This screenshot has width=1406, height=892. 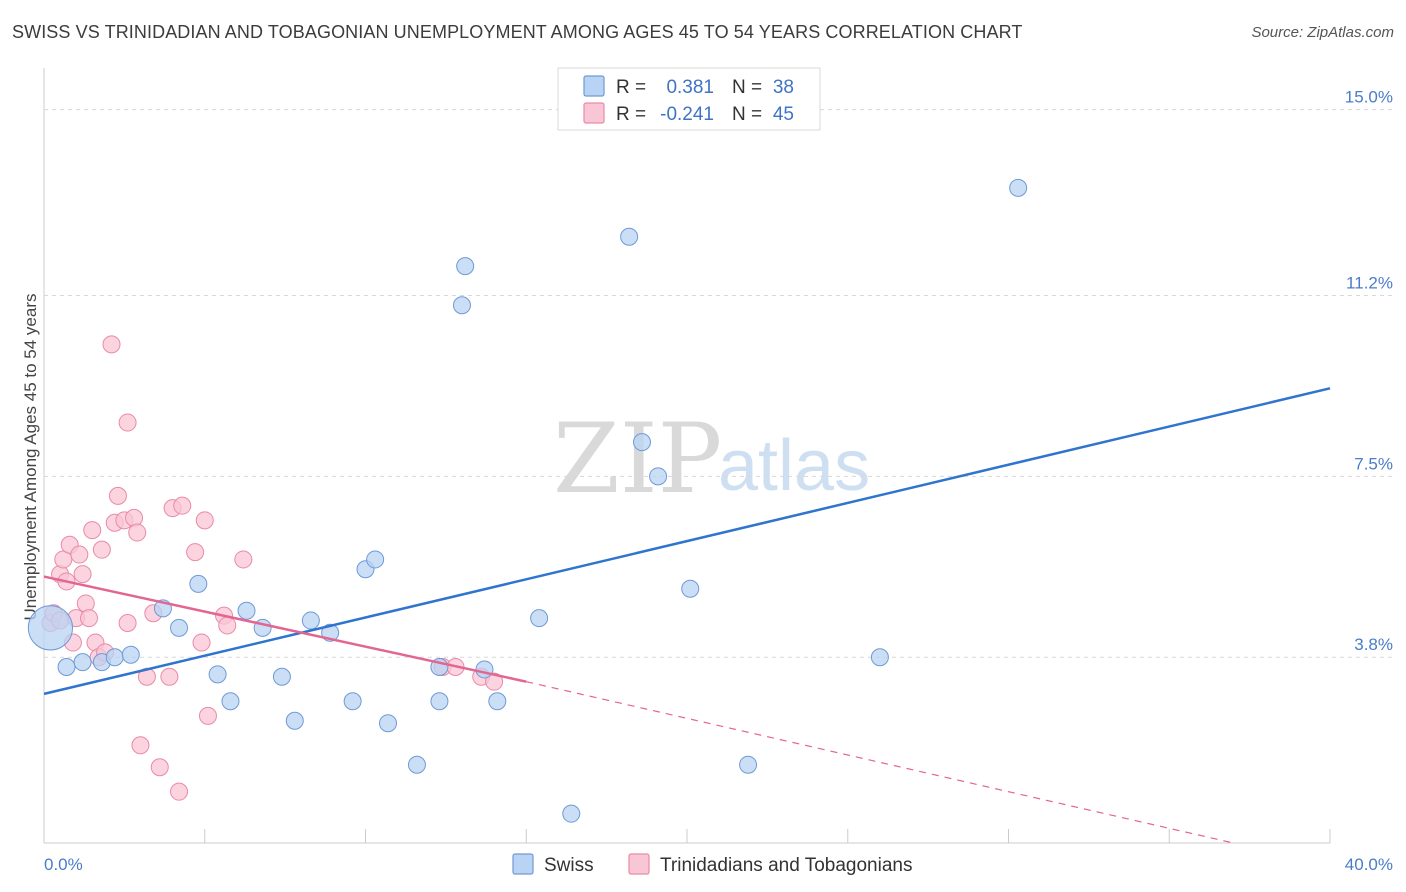 I want to click on watermark-atlas: atlas, so click(x=794, y=466).